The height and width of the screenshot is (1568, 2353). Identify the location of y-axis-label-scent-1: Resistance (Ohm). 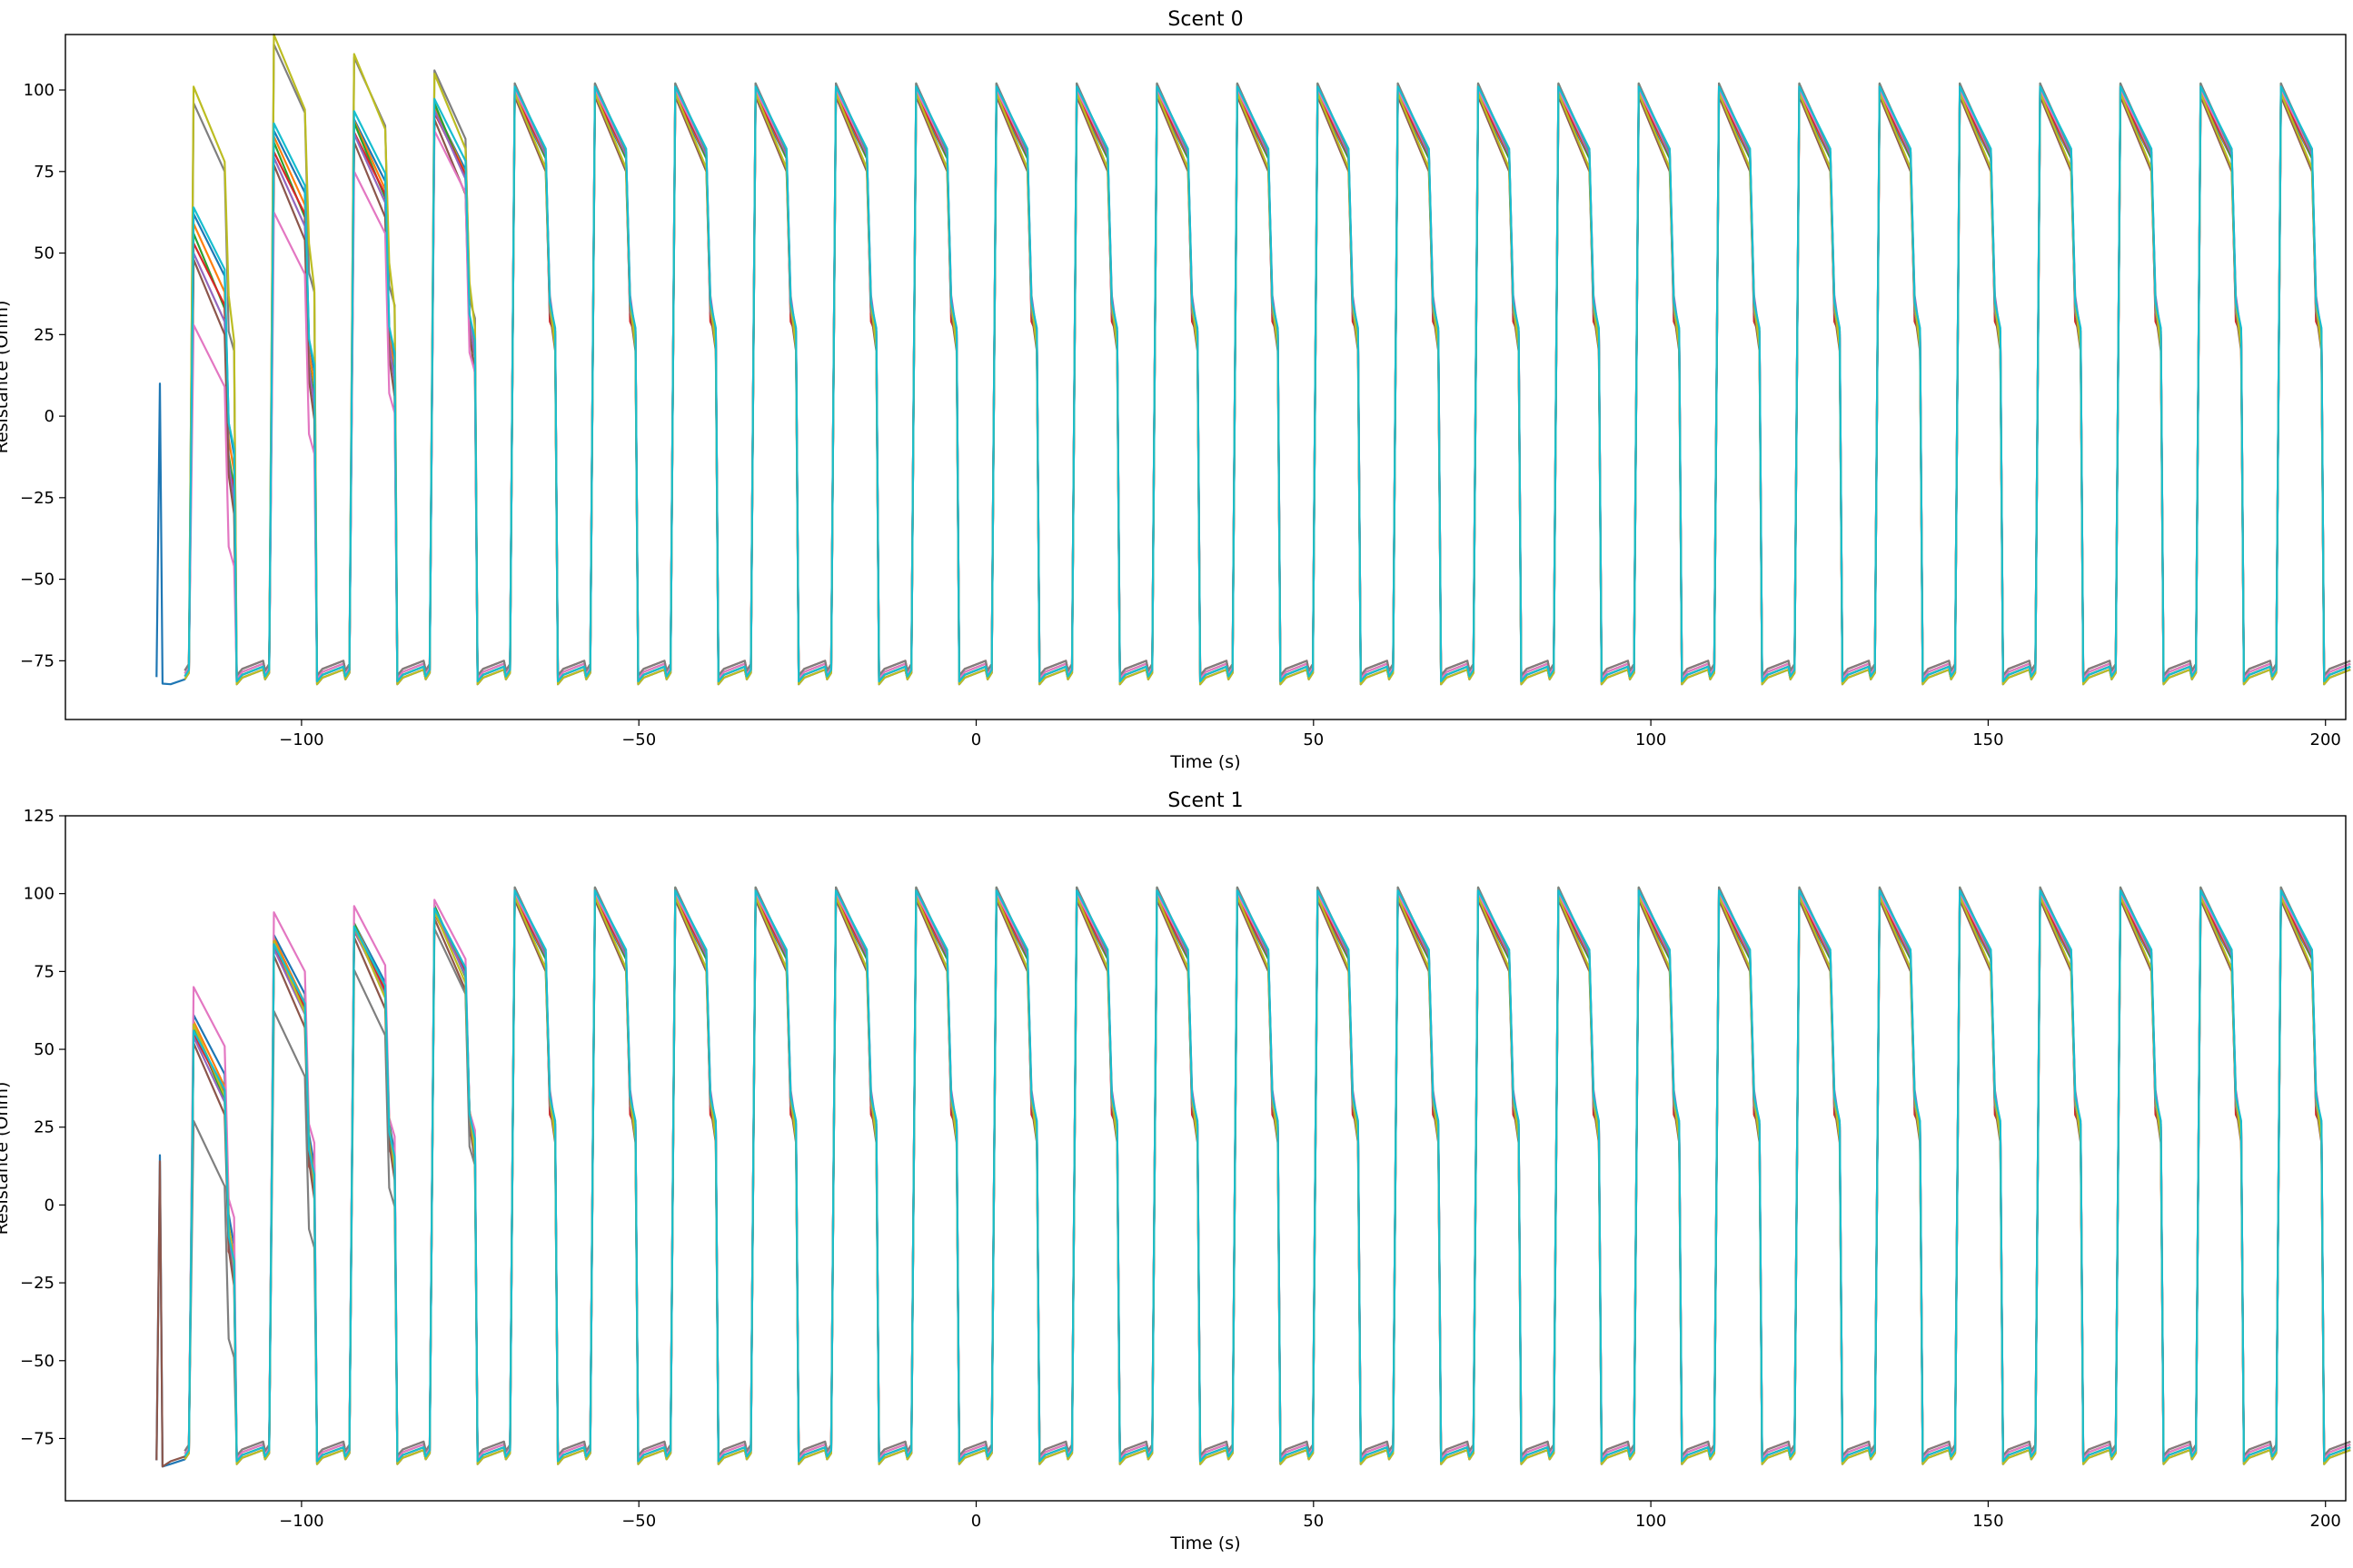
(6, 1159).